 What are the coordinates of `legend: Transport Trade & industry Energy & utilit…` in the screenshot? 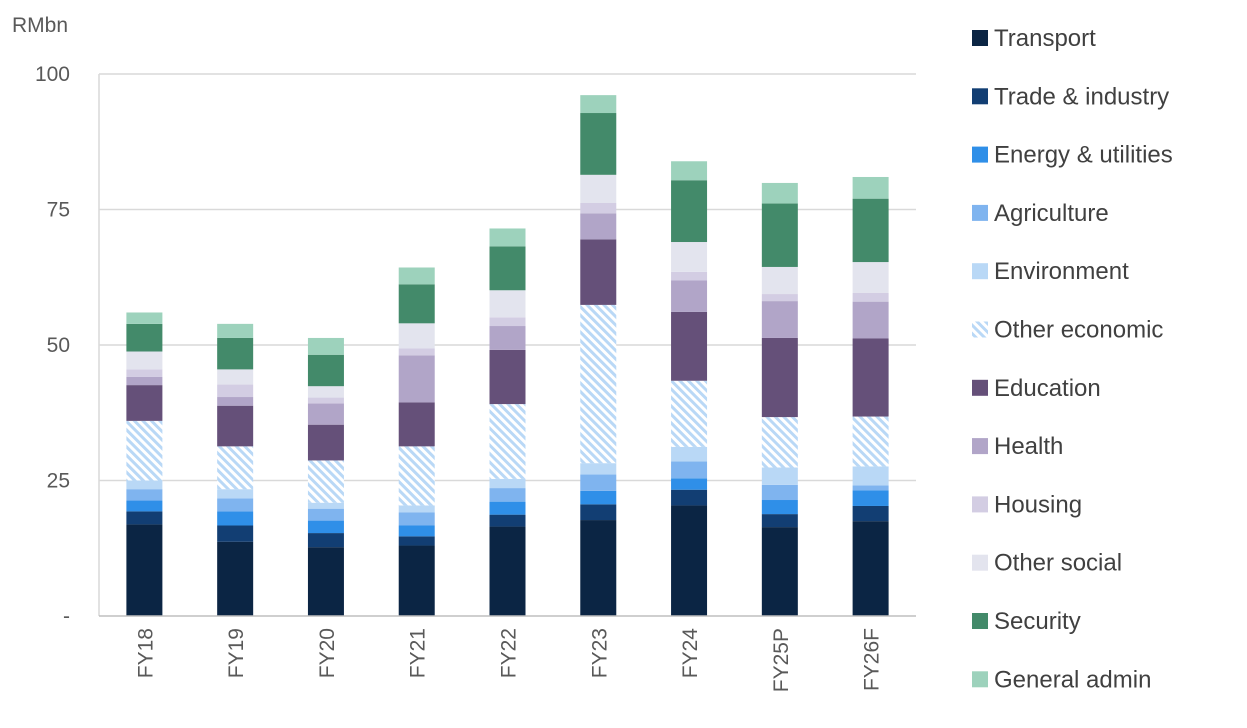 It's located at (1072, 359).